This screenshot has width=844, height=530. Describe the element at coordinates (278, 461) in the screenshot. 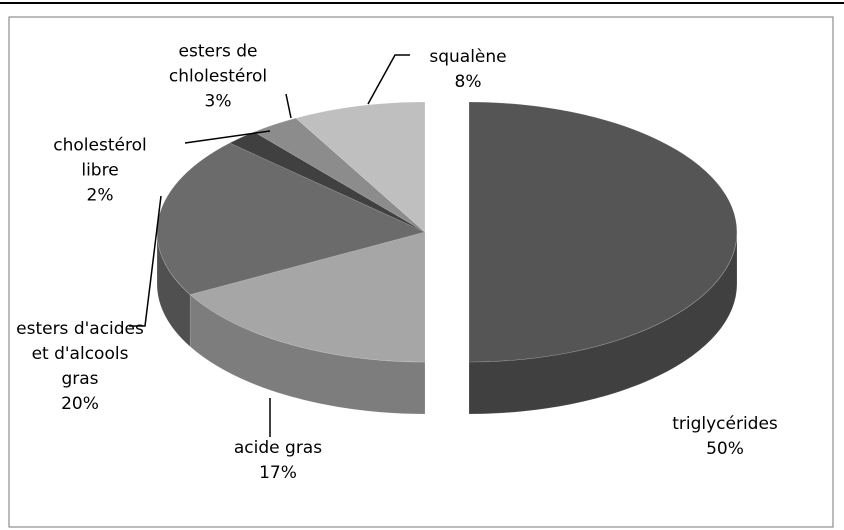

I see `data-label: acide gras 17%` at that location.